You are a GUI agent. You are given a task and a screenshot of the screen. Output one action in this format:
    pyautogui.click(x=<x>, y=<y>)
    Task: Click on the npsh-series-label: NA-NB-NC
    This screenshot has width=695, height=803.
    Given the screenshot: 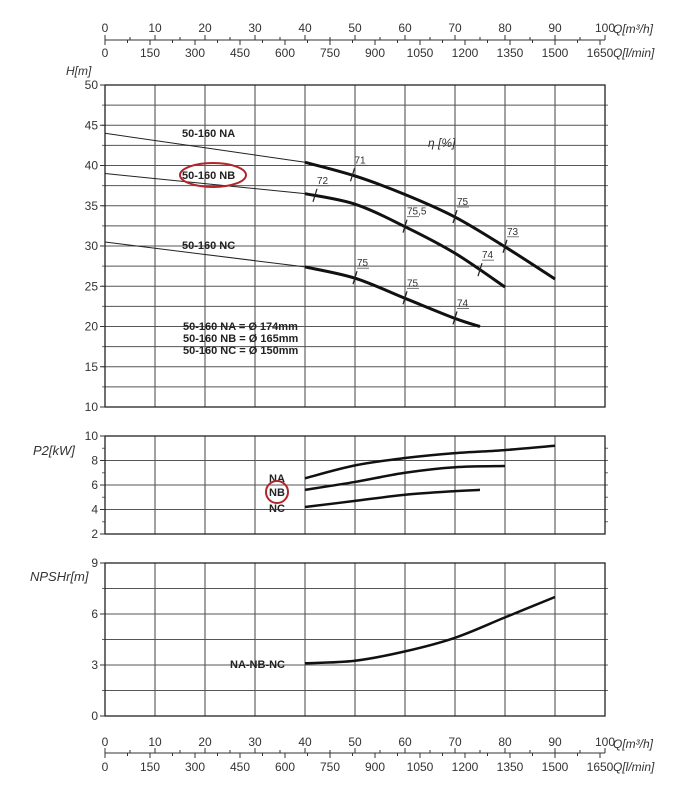 What is the action you would take?
    pyautogui.click(x=257, y=665)
    